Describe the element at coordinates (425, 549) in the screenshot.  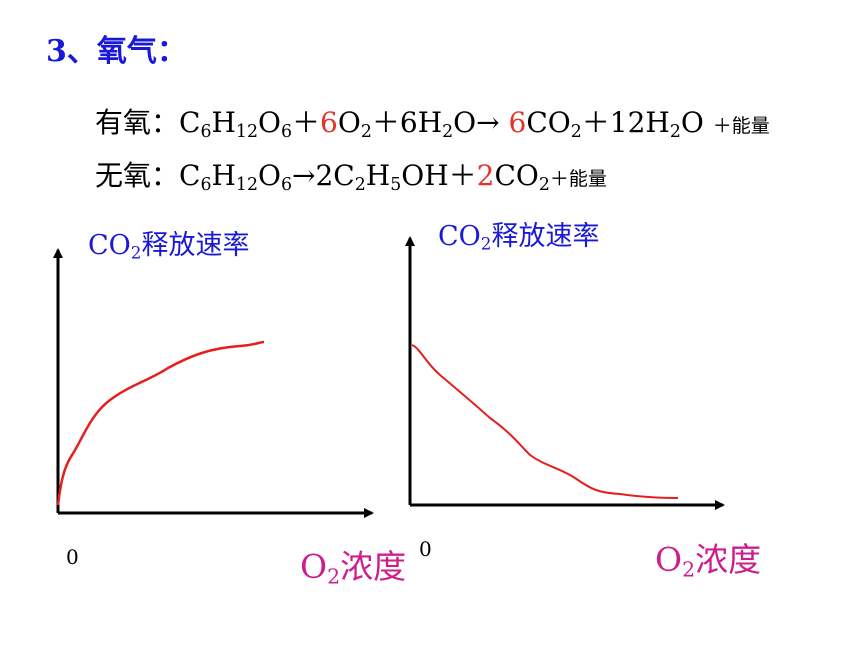
I see `right-graph-origin: 0` at that location.